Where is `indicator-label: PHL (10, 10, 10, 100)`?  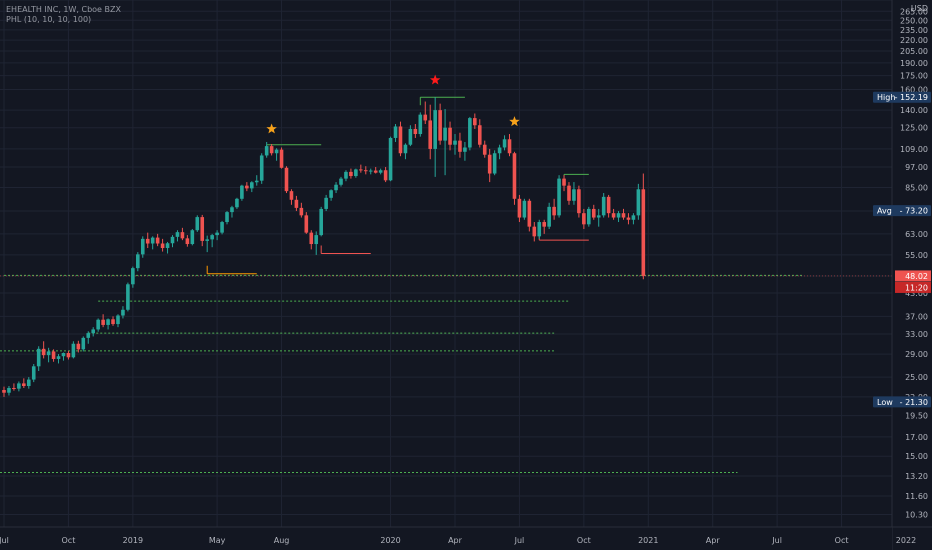 indicator-label: PHL (10, 10, 10, 100) is located at coordinates (49, 19).